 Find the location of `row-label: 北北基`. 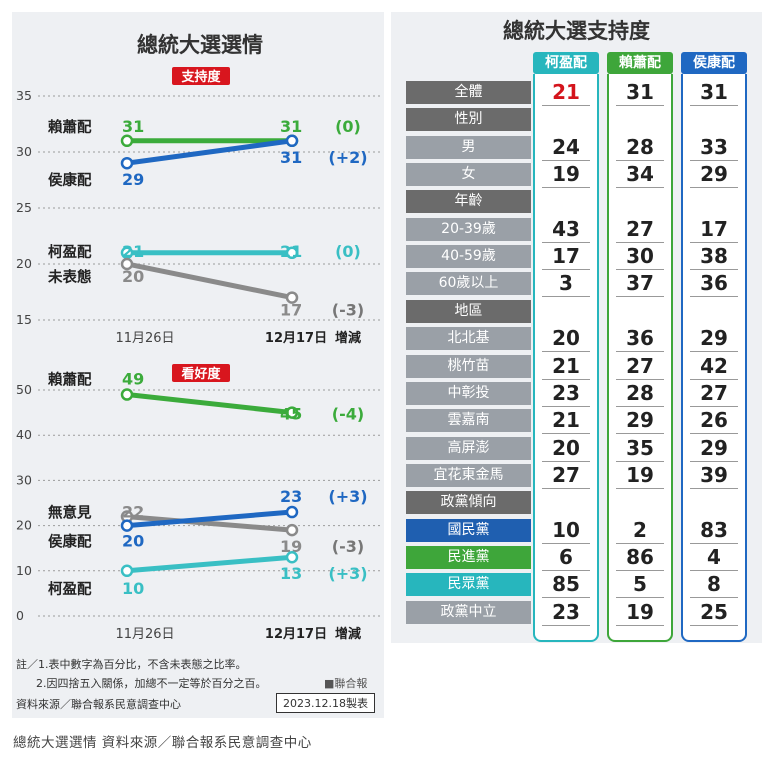

row-label: 北北基 is located at coordinates (468, 339).